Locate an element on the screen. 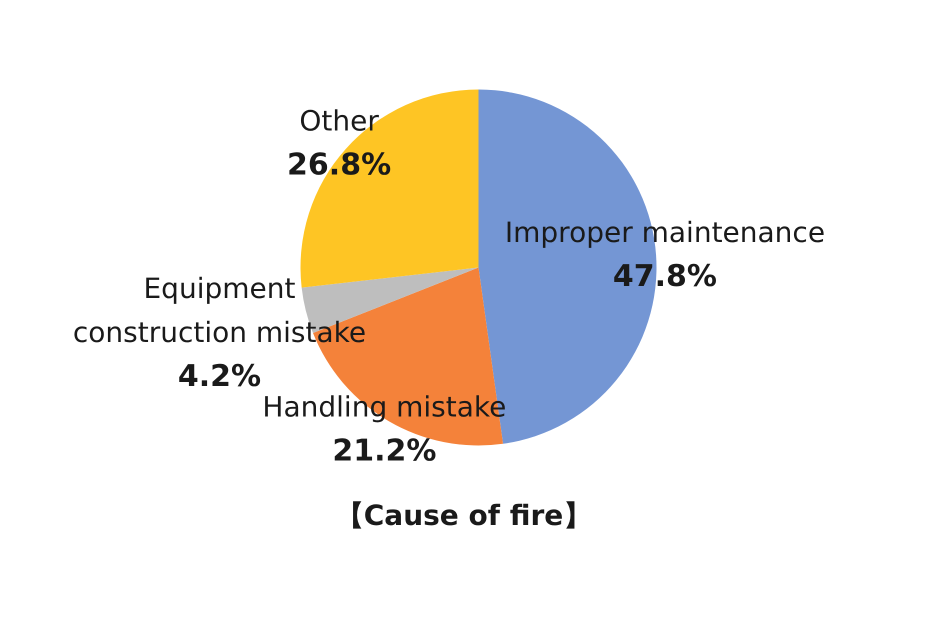 The width and height of the screenshot is (938, 618). data-label: 4.2% is located at coordinates (220, 376).